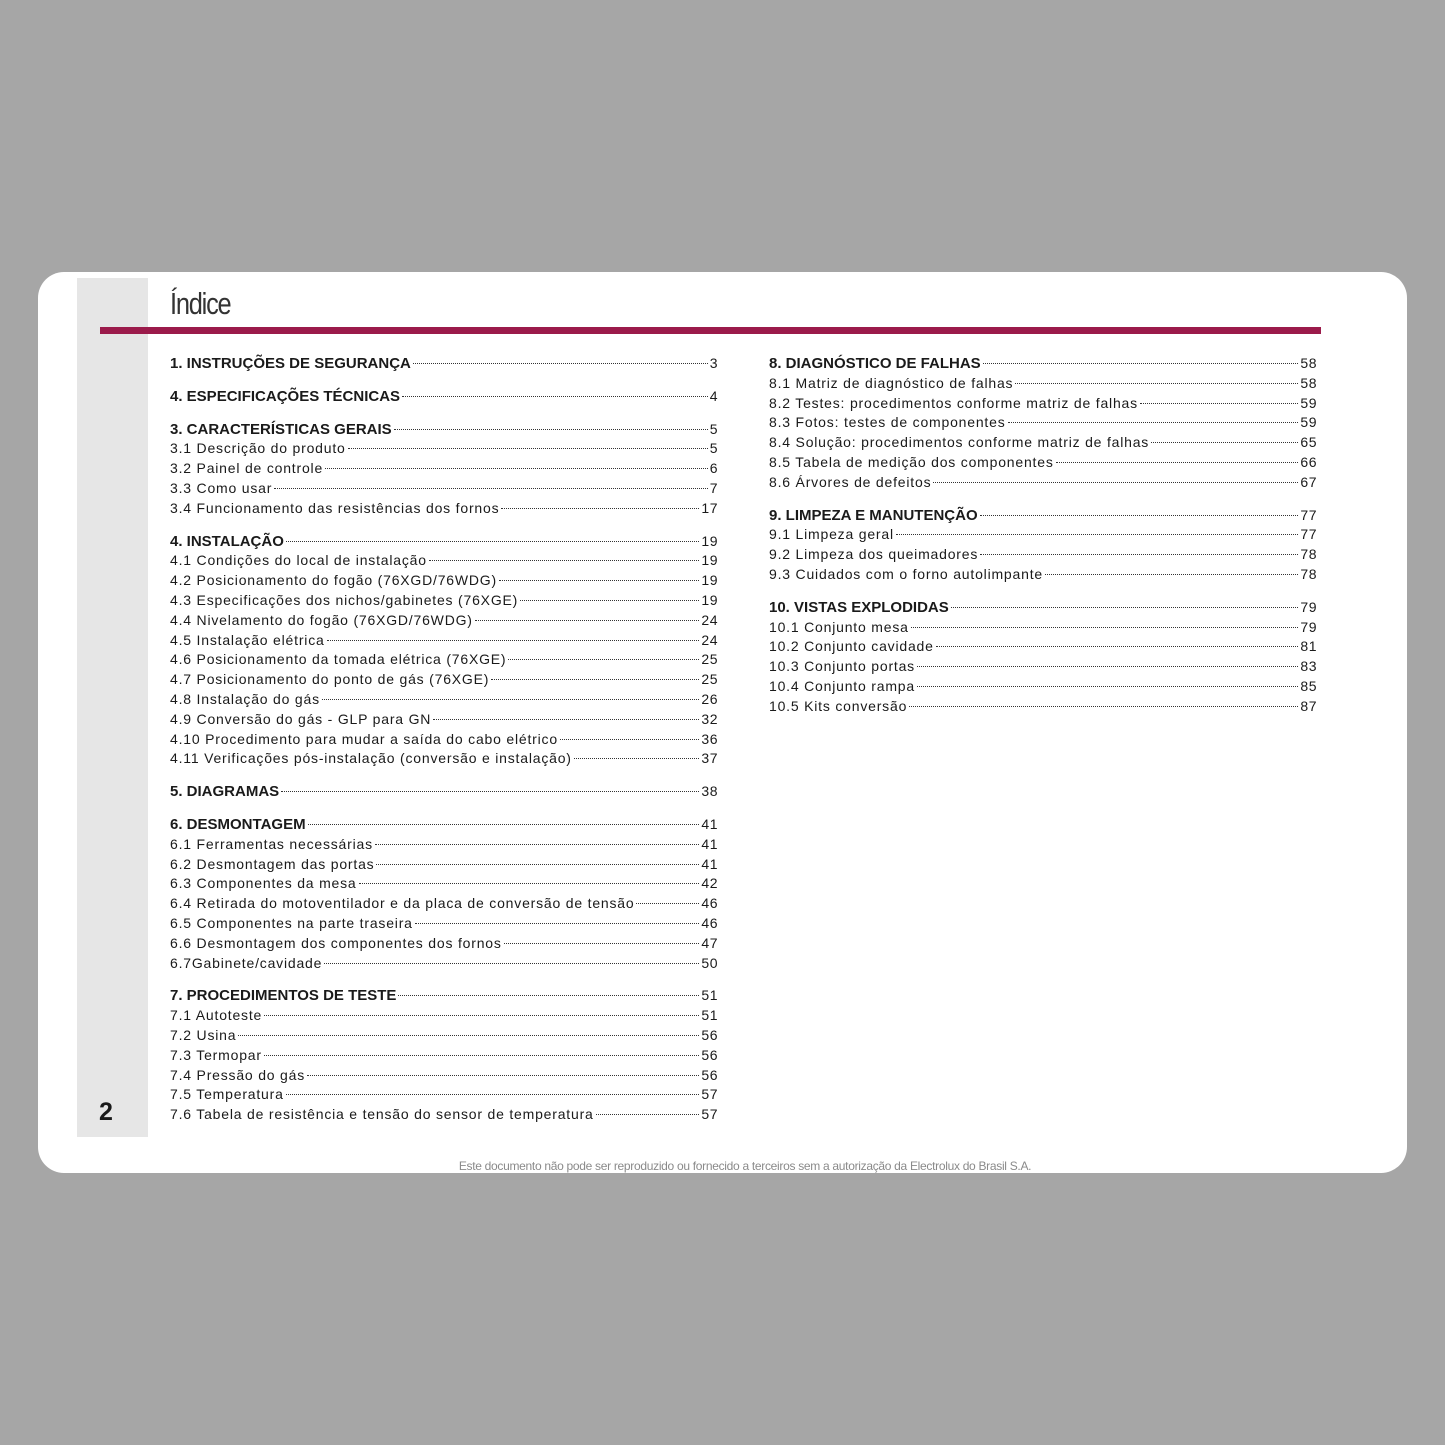 This screenshot has height=1445, width=1445. I want to click on toc-heading: 10. VISTAS EXPLODIDAS 79, so click(1043, 608).